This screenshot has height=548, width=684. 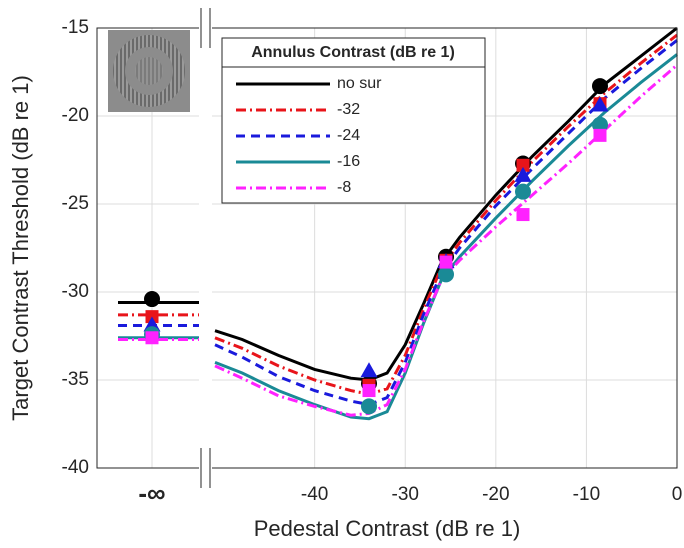 What do you see at coordinates (344, 187) in the screenshot?
I see `legend-label: -8` at bounding box center [344, 187].